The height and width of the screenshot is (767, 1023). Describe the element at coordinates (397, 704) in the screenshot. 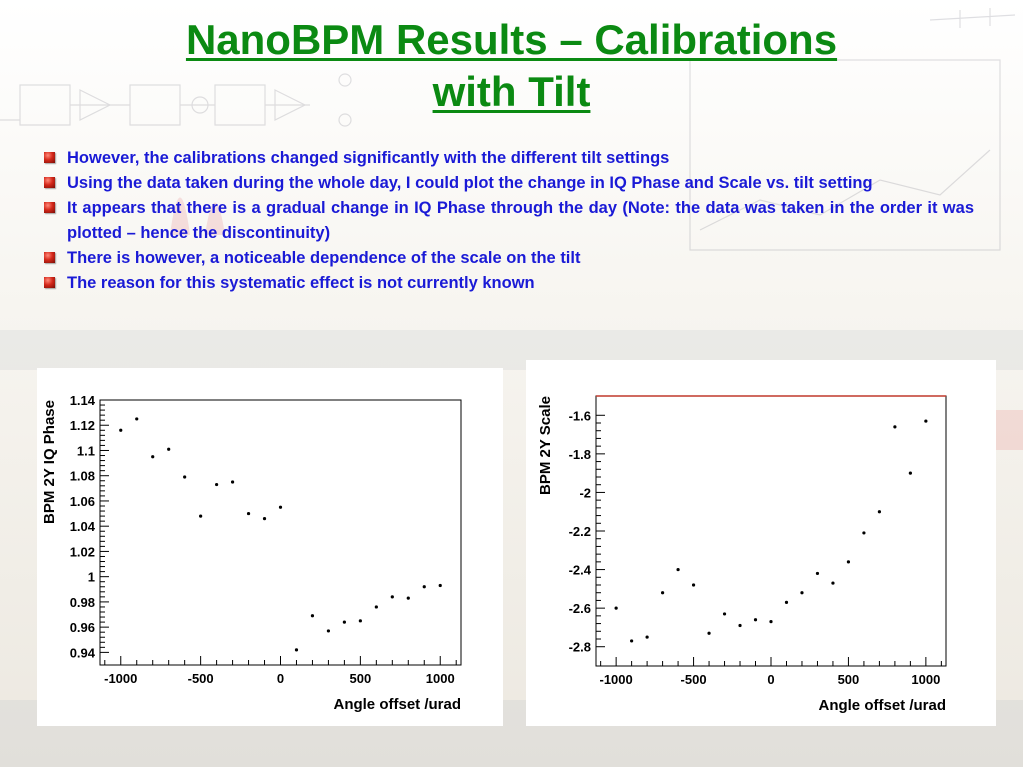

I see `iq-phase-x-axis-label: Angle offset /urad` at that location.